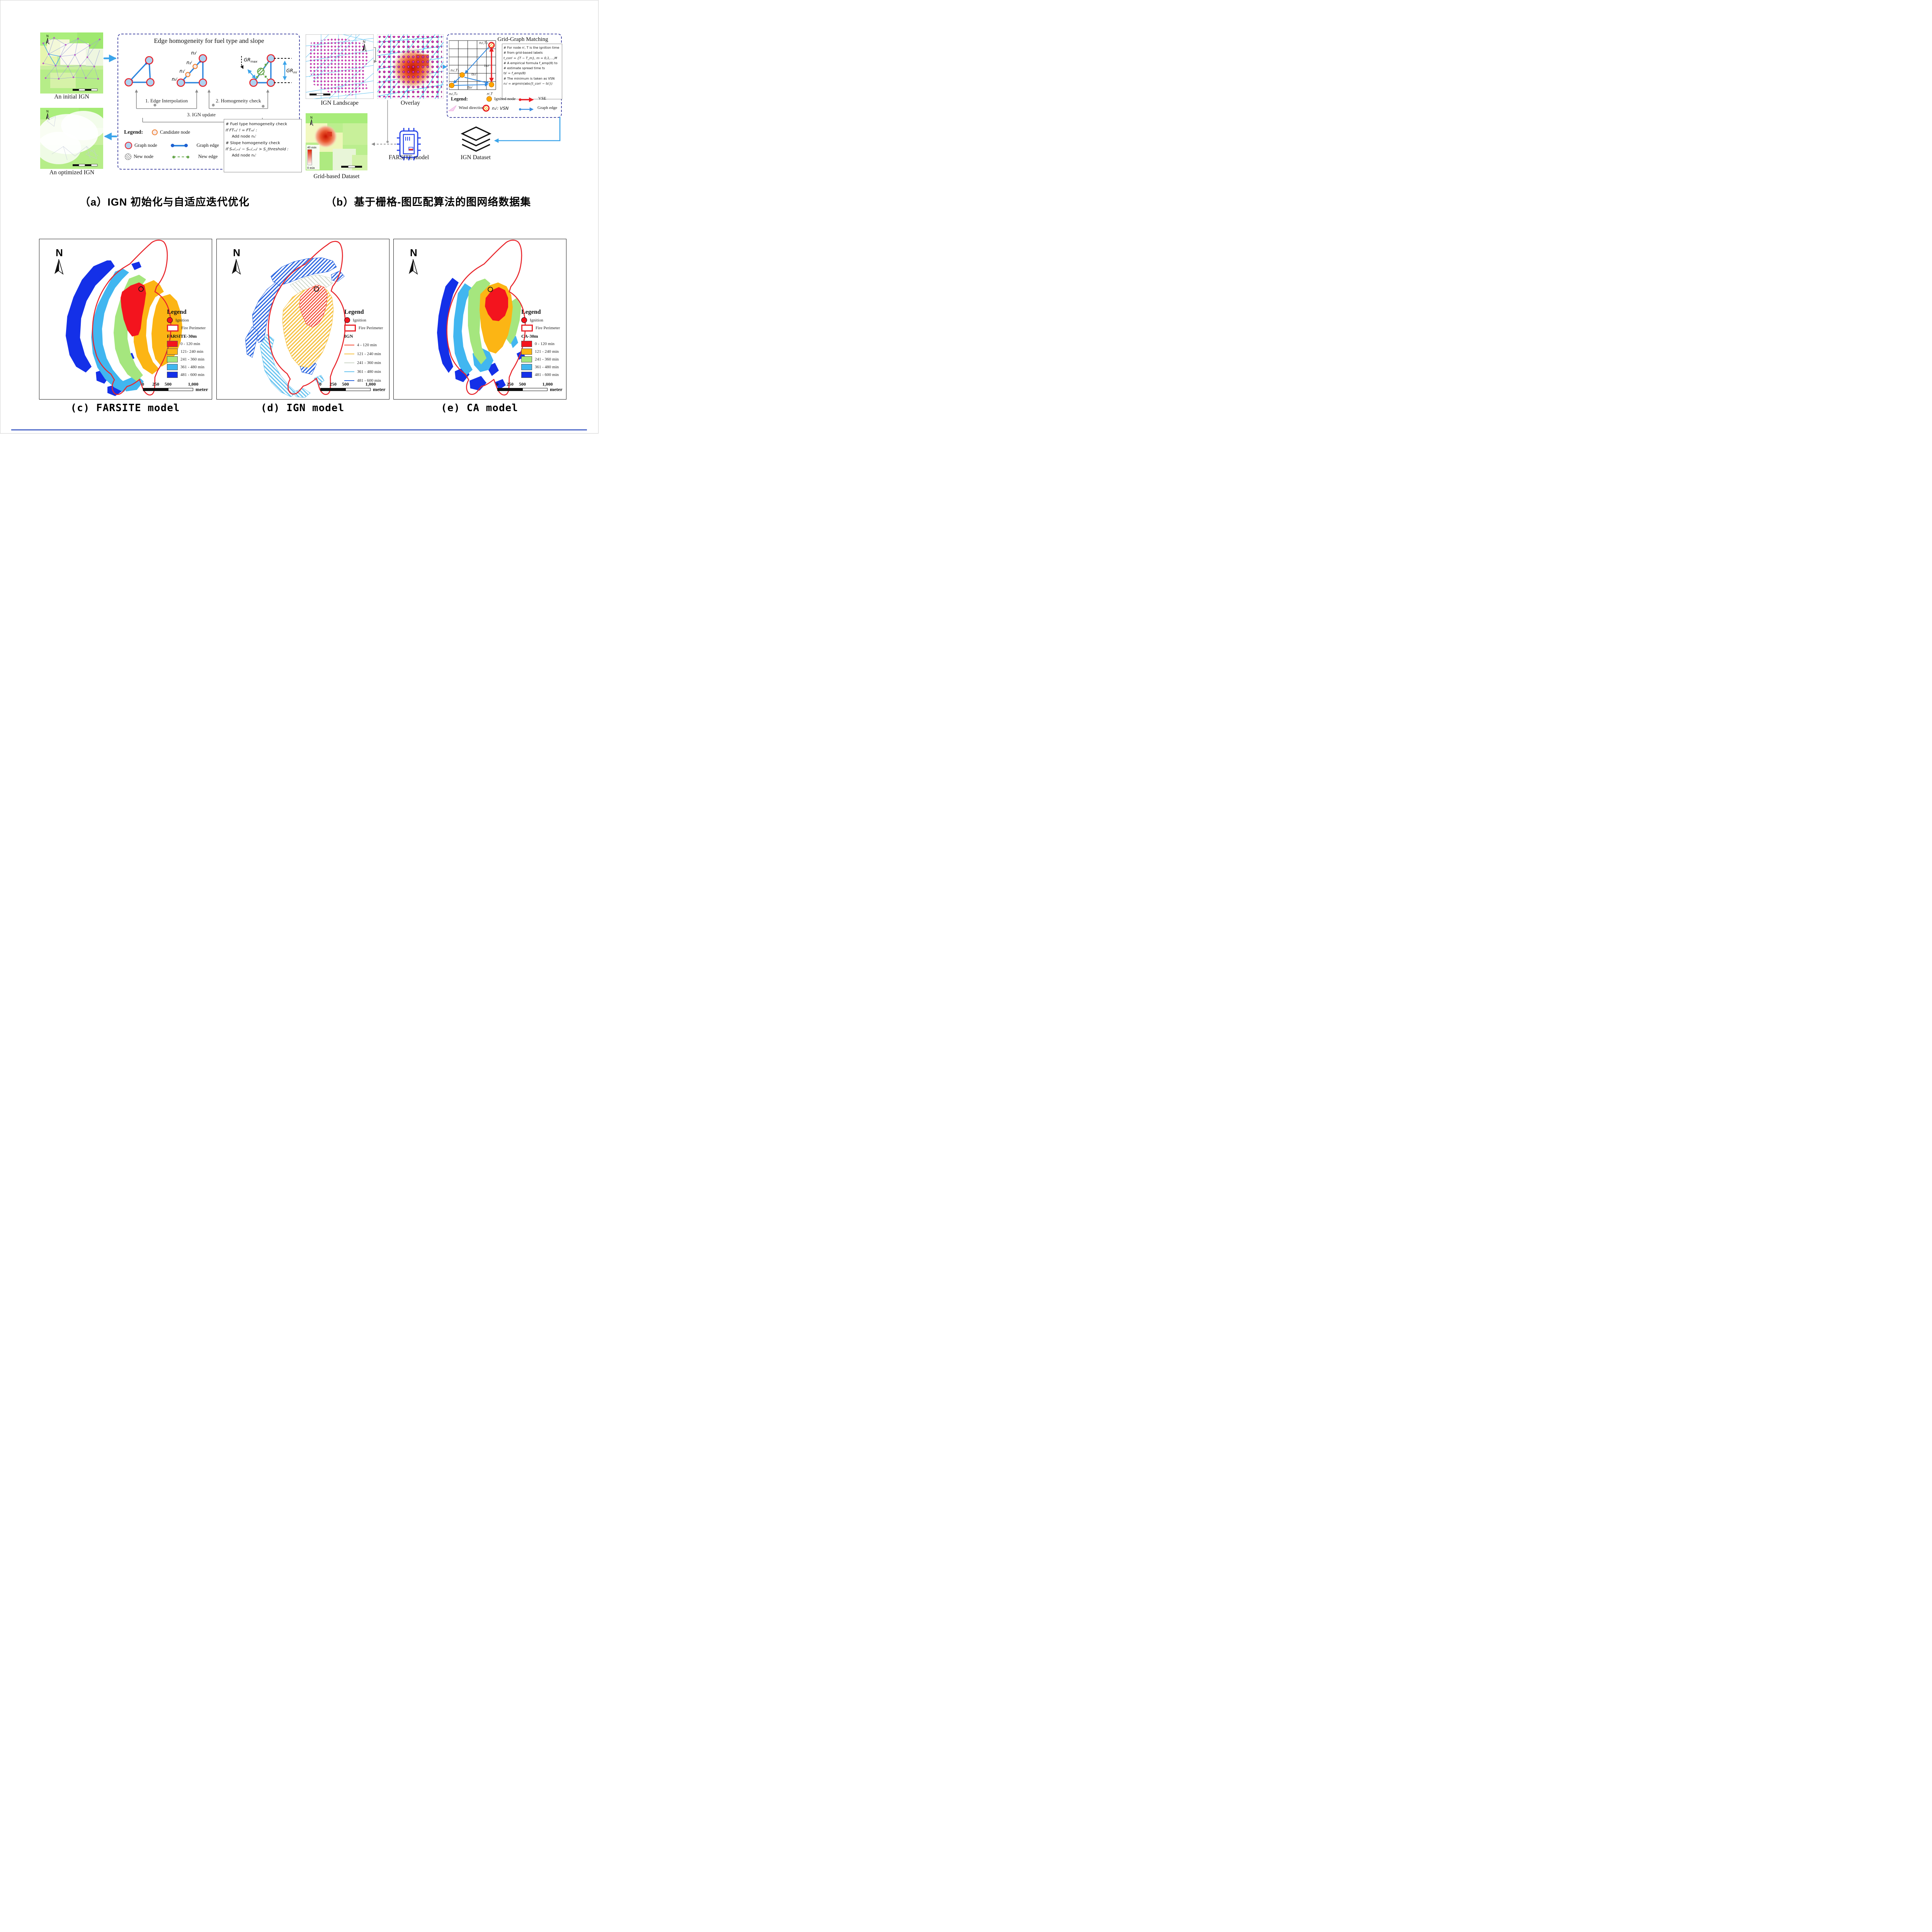 Image resolution: width=1932 pixels, height=1932 pixels. What do you see at coordinates (176, 387) in the screenshot?
I see `map-farsite-scalebar: 0 250 500 1,000 meter` at bounding box center [176, 387].